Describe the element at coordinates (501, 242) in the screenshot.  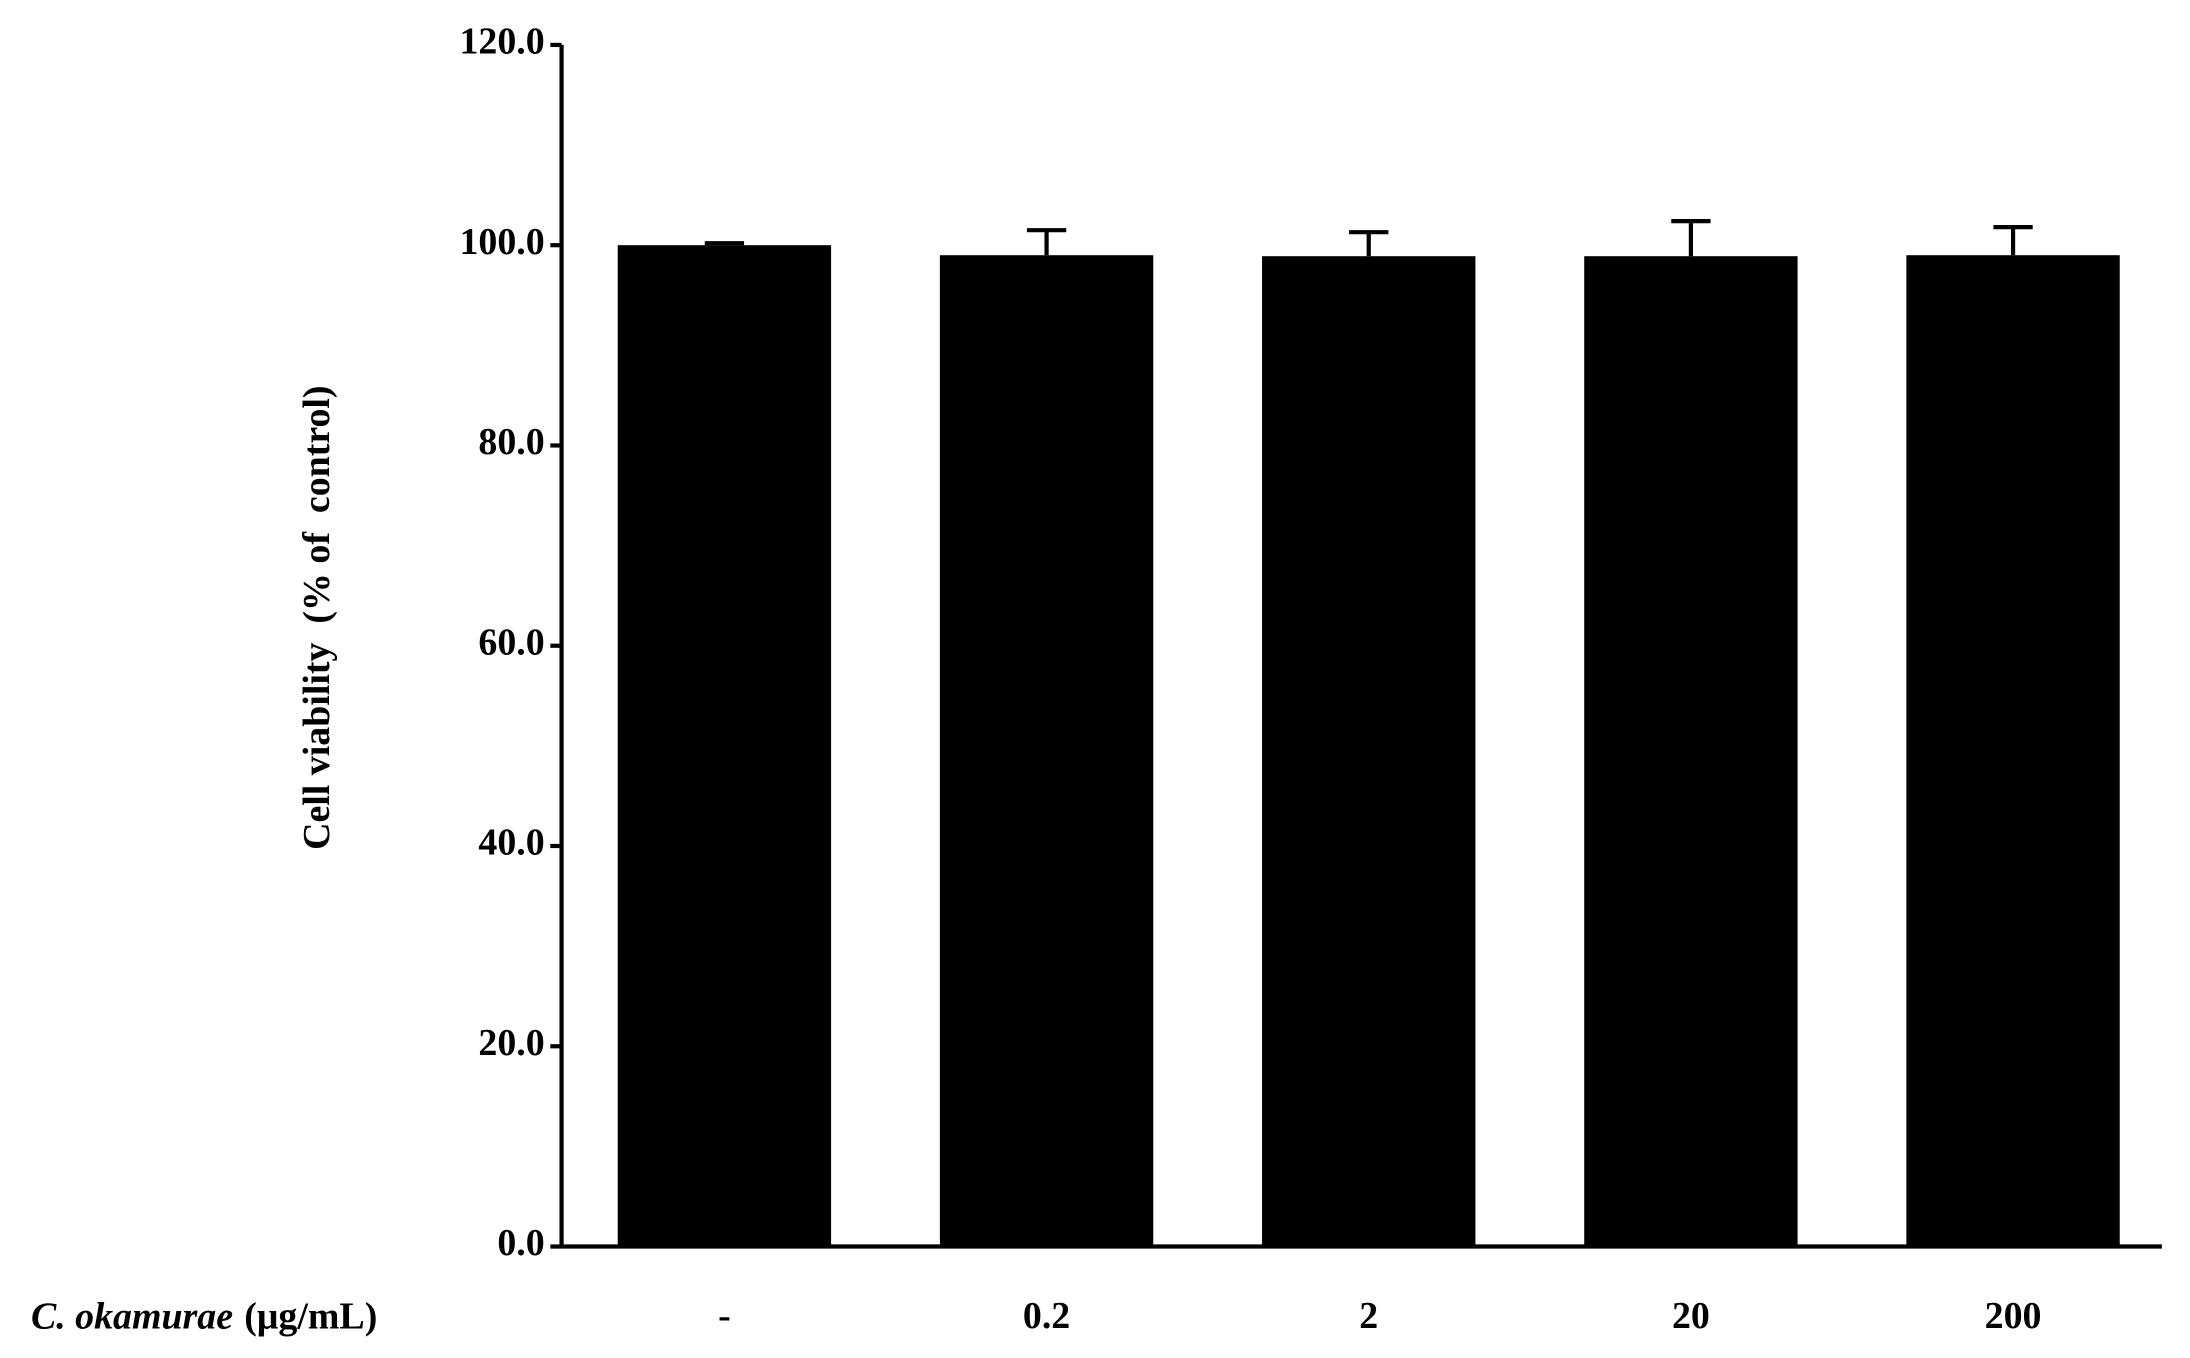
I see `y-tick-label: 100.0` at that location.